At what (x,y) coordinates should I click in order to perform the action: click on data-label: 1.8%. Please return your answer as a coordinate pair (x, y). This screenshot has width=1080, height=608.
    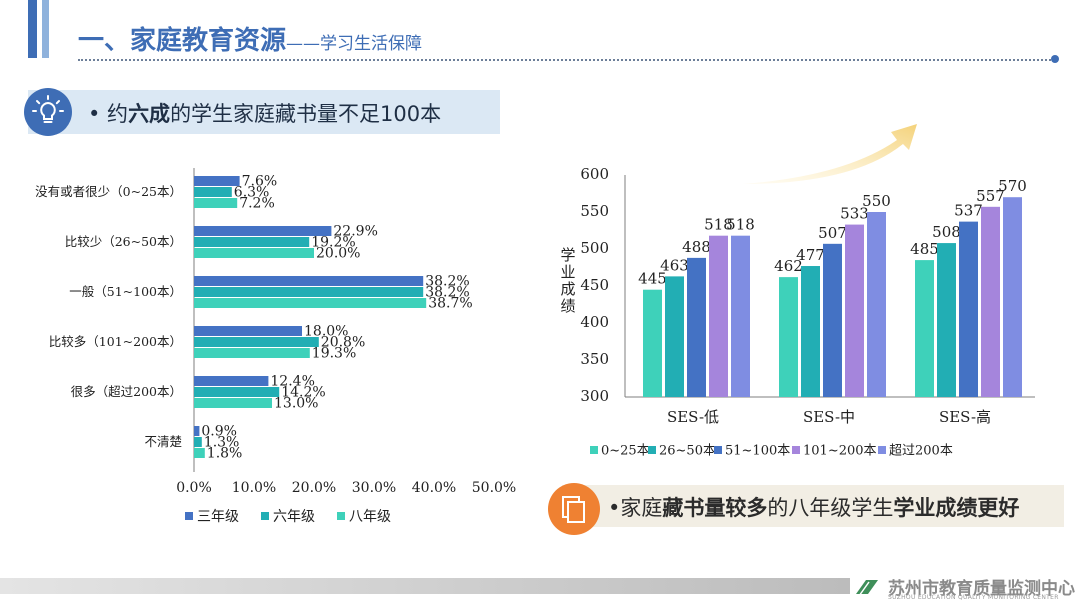
    Looking at the image, I should click on (225, 454).